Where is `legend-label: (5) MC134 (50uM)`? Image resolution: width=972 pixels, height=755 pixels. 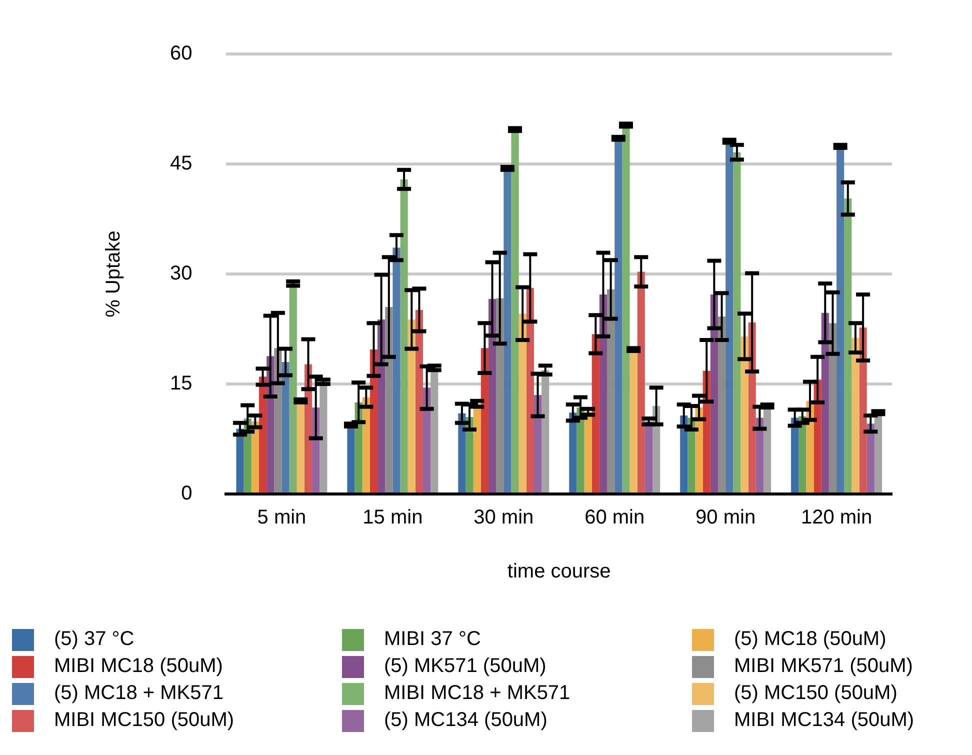 legend-label: (5) MC134 (50uM) is located at coordinates (466, 720).